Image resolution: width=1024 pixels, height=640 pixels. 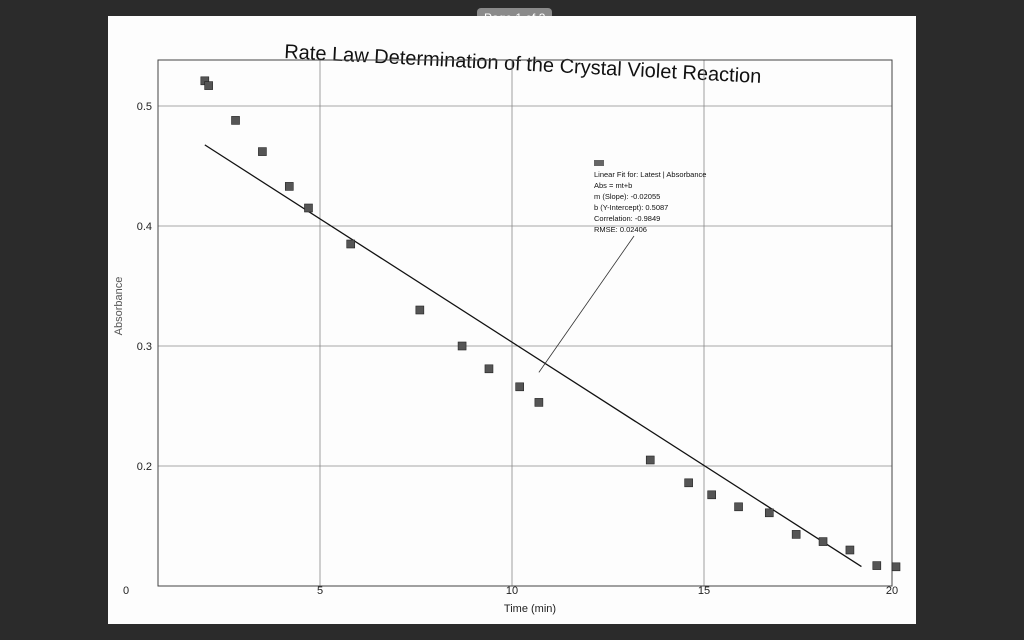 I want to click on legend-line: Linear Fit for: Latest | Absorbance, so click(x=650, y=174).